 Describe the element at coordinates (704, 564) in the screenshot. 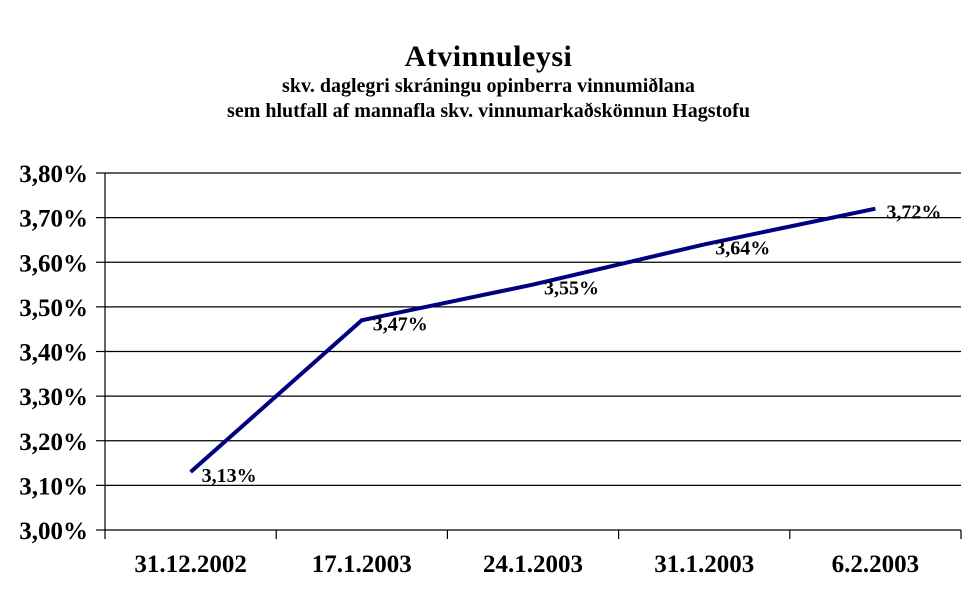

I see `x-tick-label: 31.1.2003` at that location.